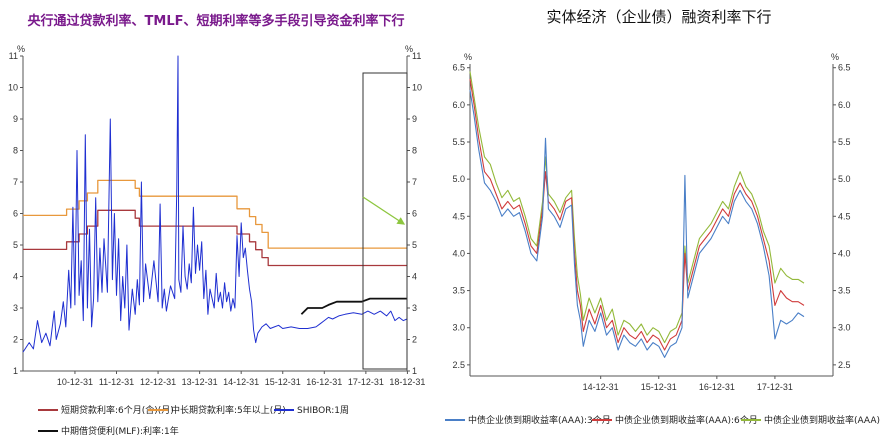 Image resolution: width=881 pixels, height=441 pixels. What do you see at coordinates (844, 365) in the screenshot?
I see `right-ytick-label-right: 2.5` at bounding box center [844, 365].